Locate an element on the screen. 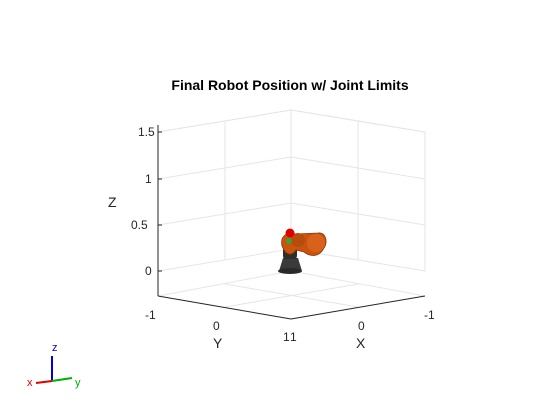 This screenshot has height=420, width=560. z-tick-label: 1.5 is located at coordinates (146, 132).